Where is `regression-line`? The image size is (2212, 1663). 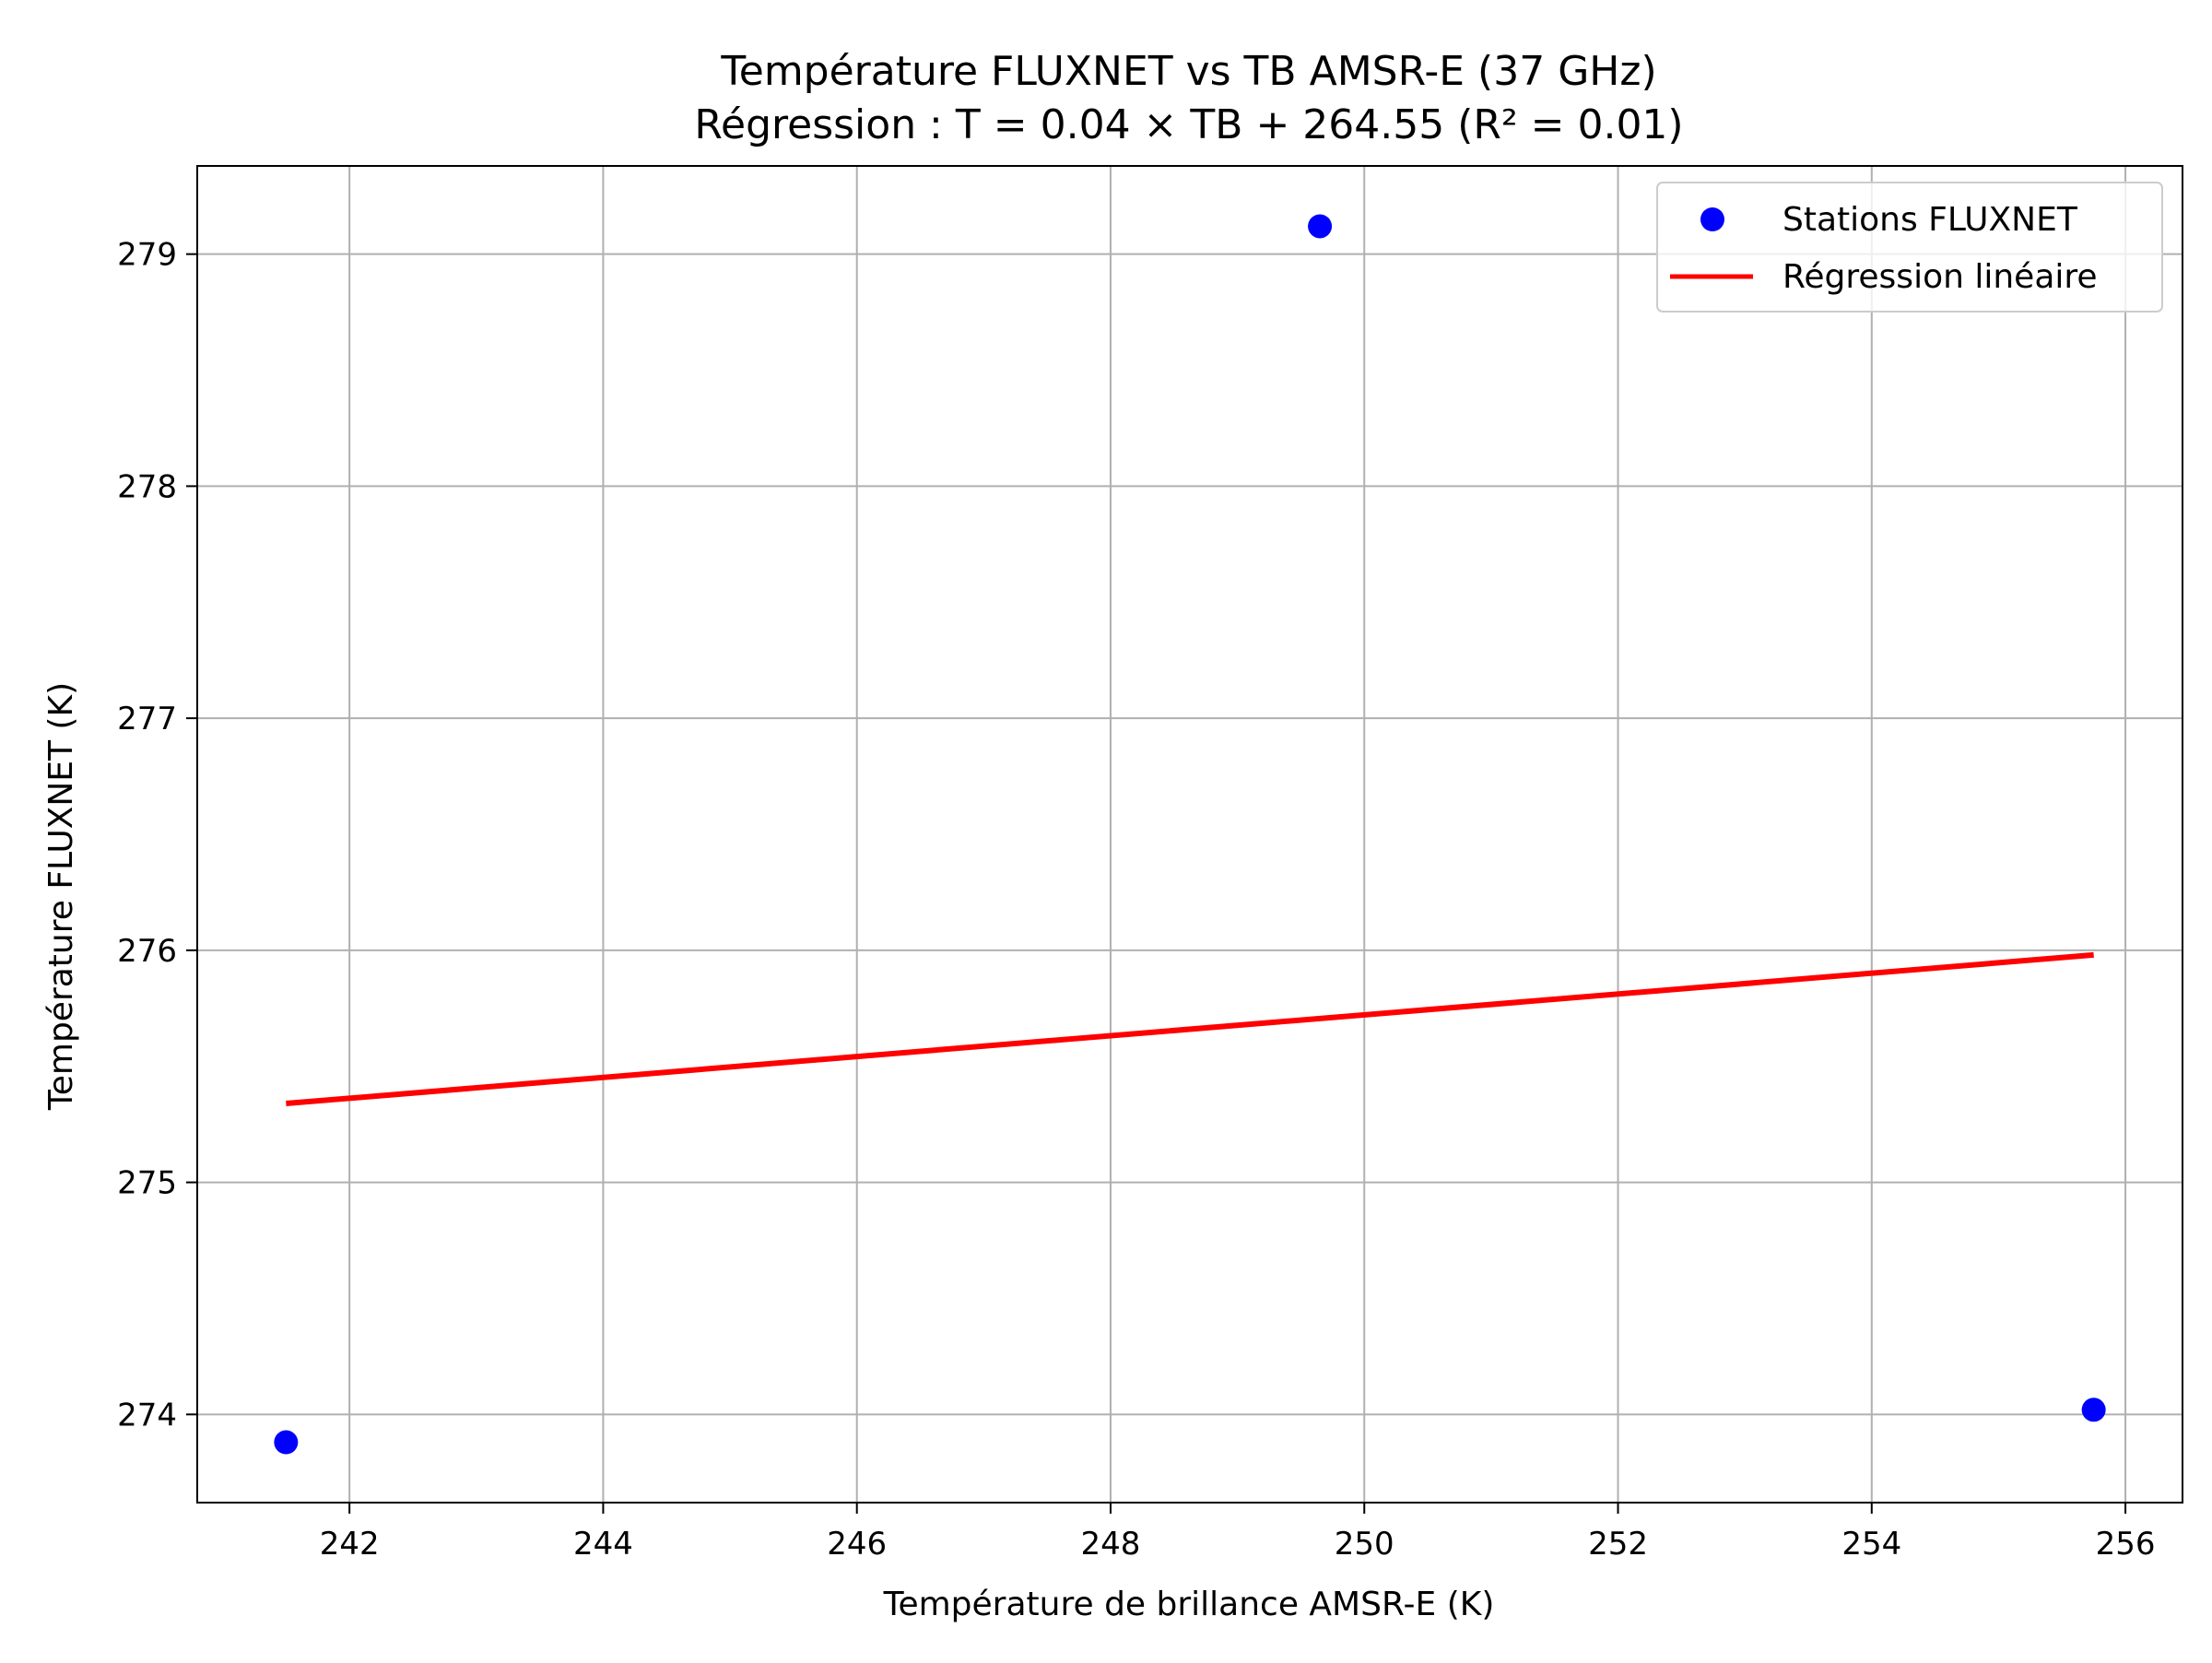
regression-line is located at coordinates (1190, 1029).